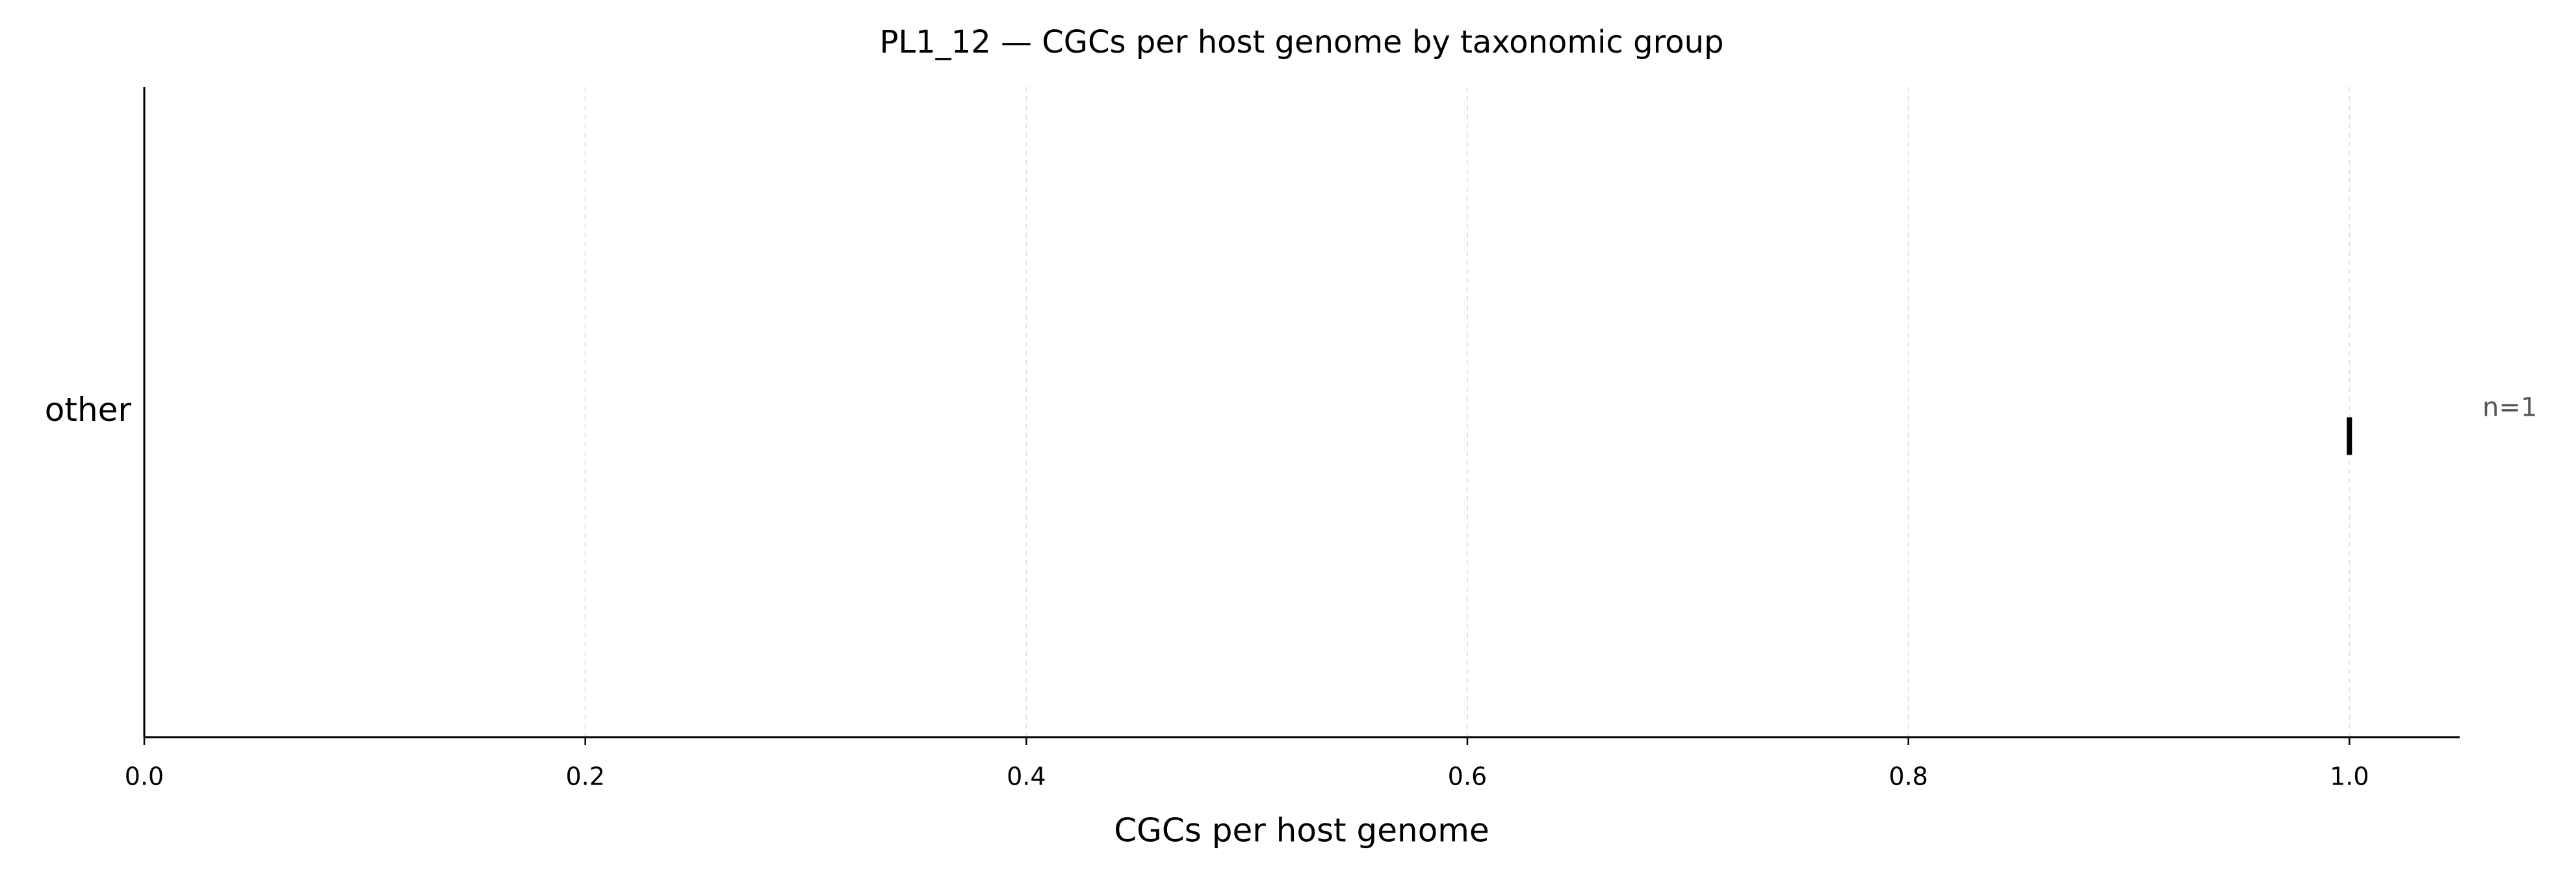 The width and height of the screenshot is (2576, 882). I want to click on x-tick-label: 1.0, so click(2349, 776).